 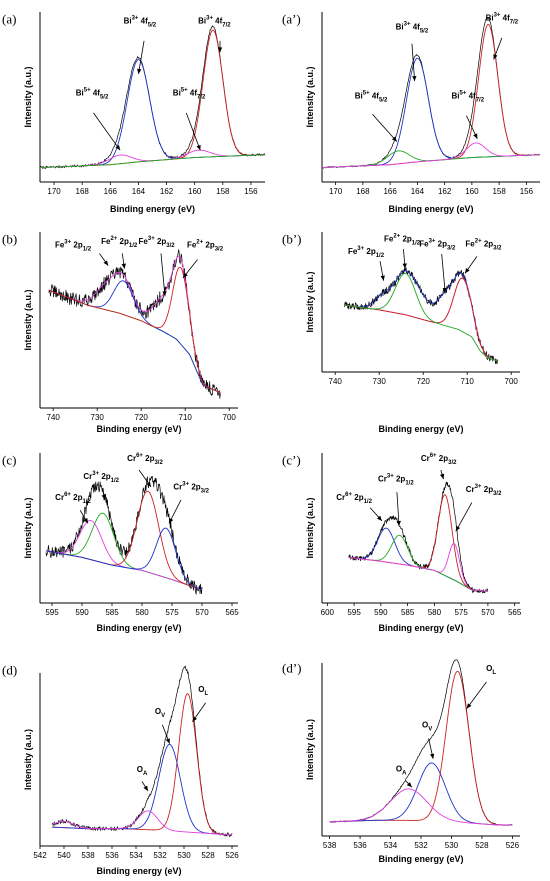 I want to click on raw-spectrum-line, so click(x=152, y=97).